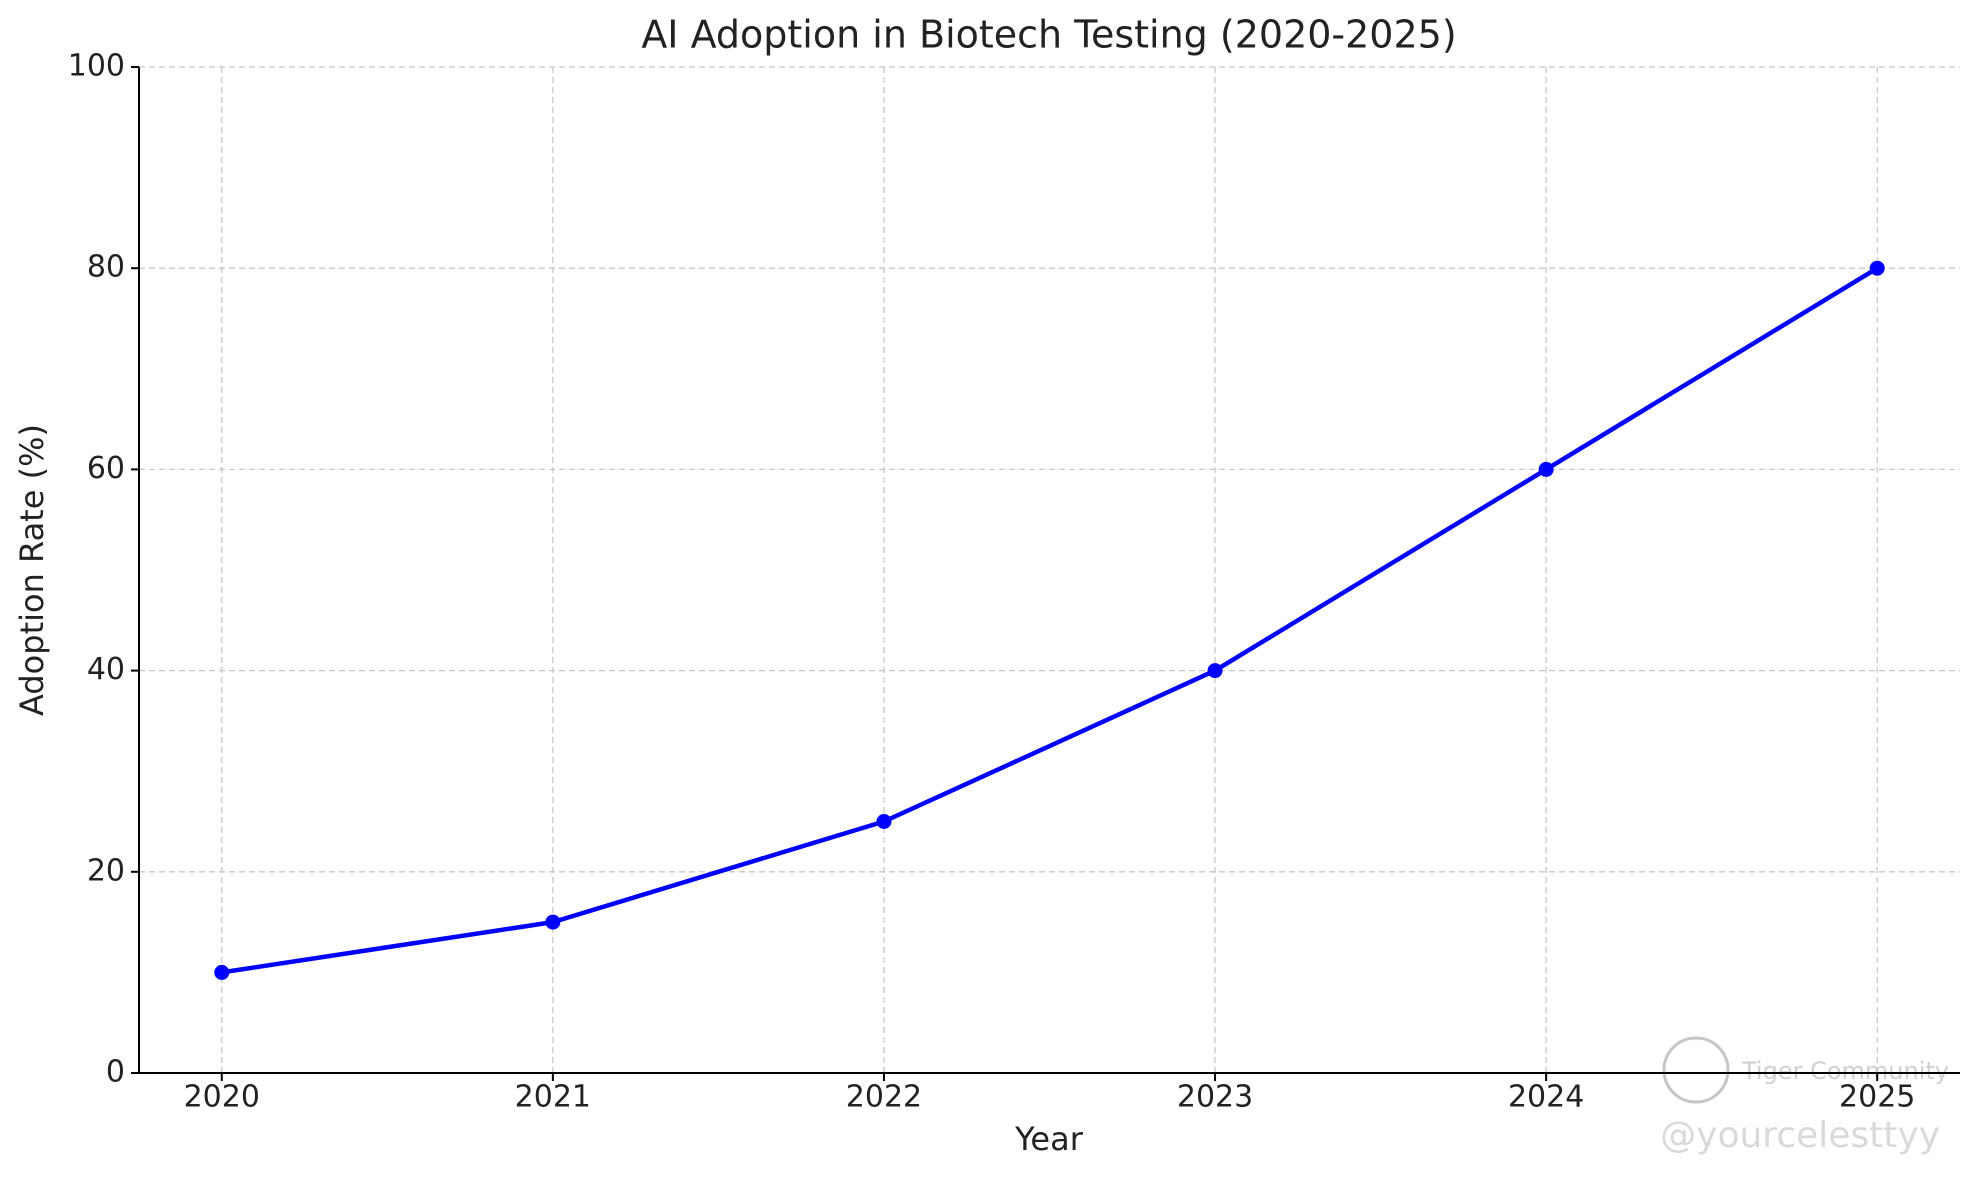  I want to click on x-tick-label: 2025, so click(1877, 1097).